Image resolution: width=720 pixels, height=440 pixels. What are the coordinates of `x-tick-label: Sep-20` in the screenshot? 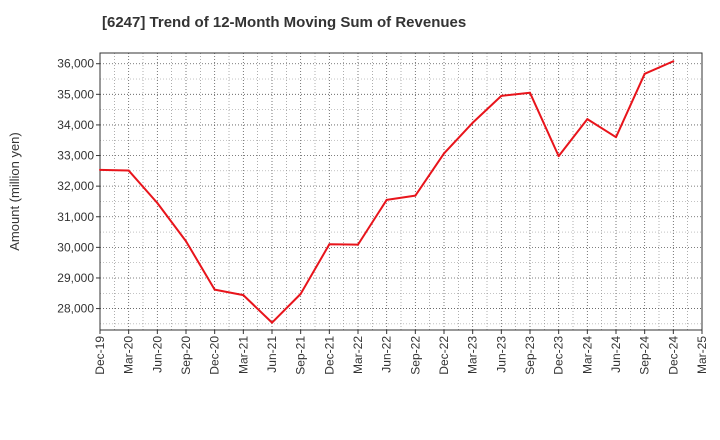 It's located at (186, 355).